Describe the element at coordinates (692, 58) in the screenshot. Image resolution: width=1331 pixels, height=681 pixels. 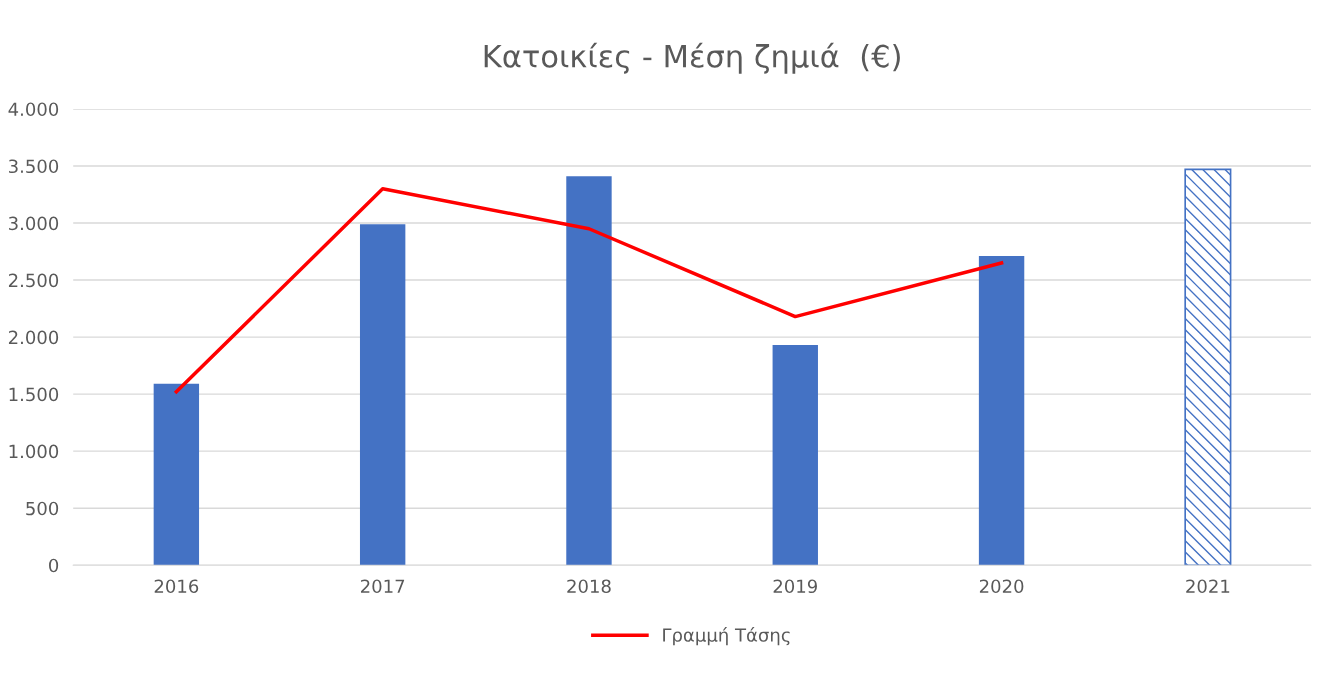
I see `chart-title: Κατοικίες - Μέση ζημιά (€)` at that location.